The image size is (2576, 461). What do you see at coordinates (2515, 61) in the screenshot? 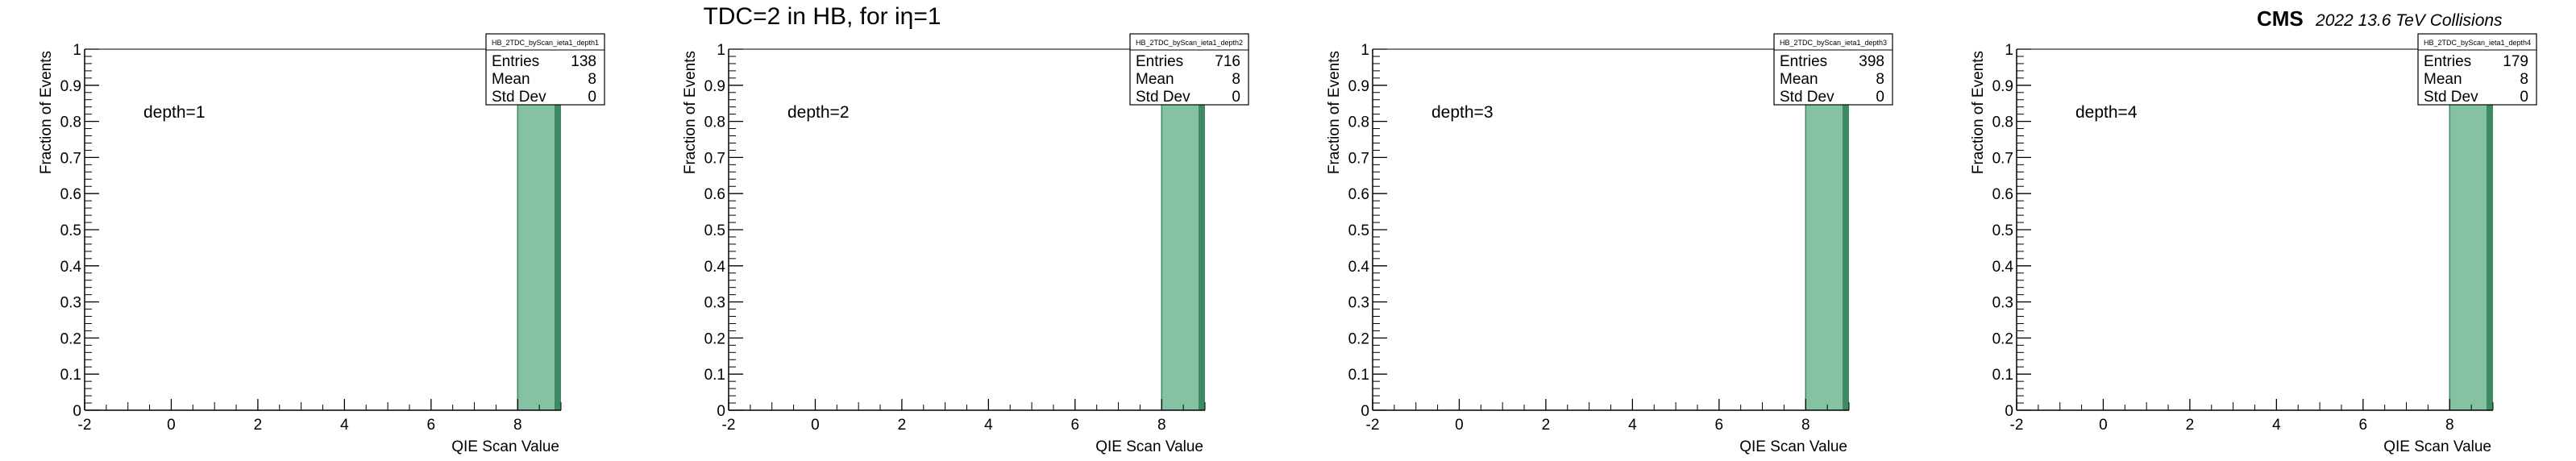
I see `stats-value-entries: 179` at bounding box center [2515, 61].